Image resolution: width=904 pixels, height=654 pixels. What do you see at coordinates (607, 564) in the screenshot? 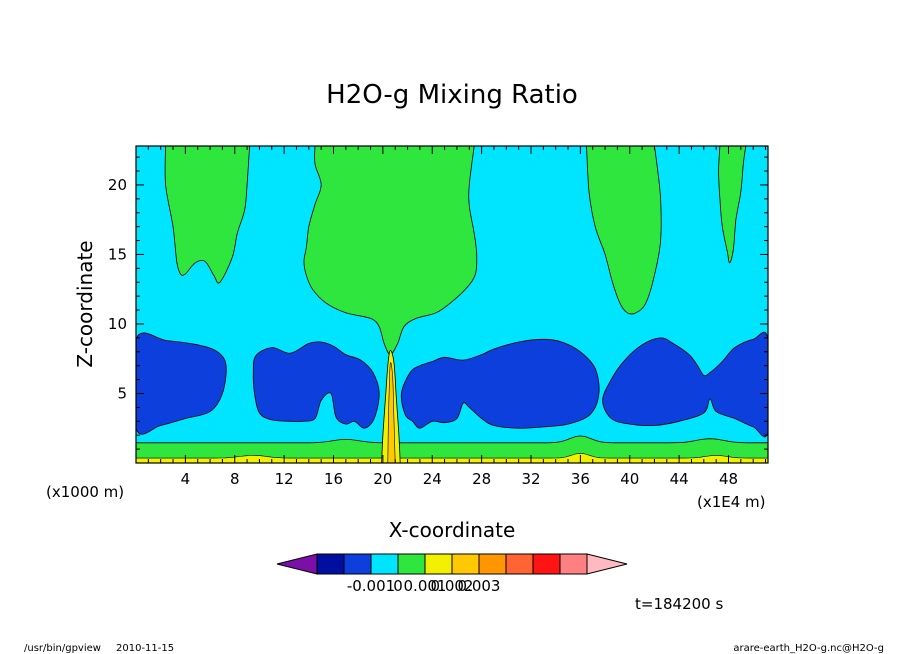
I see `colorbar-high-triangle` at bounding box center [607, 564].